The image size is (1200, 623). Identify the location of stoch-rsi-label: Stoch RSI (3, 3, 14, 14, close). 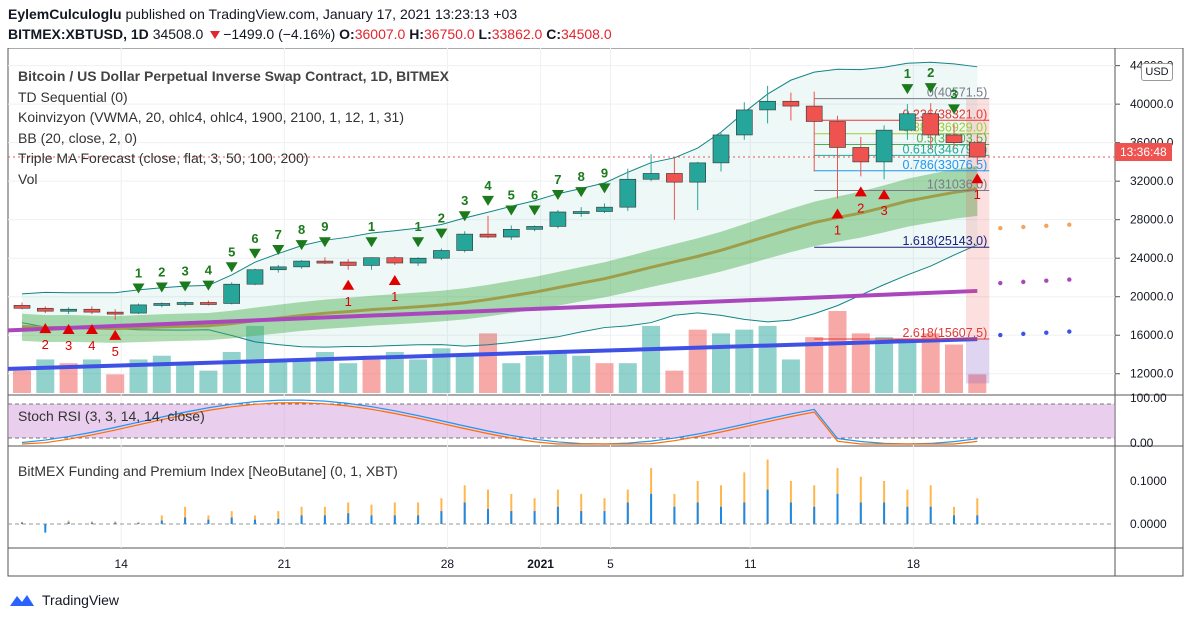
(111, 416).